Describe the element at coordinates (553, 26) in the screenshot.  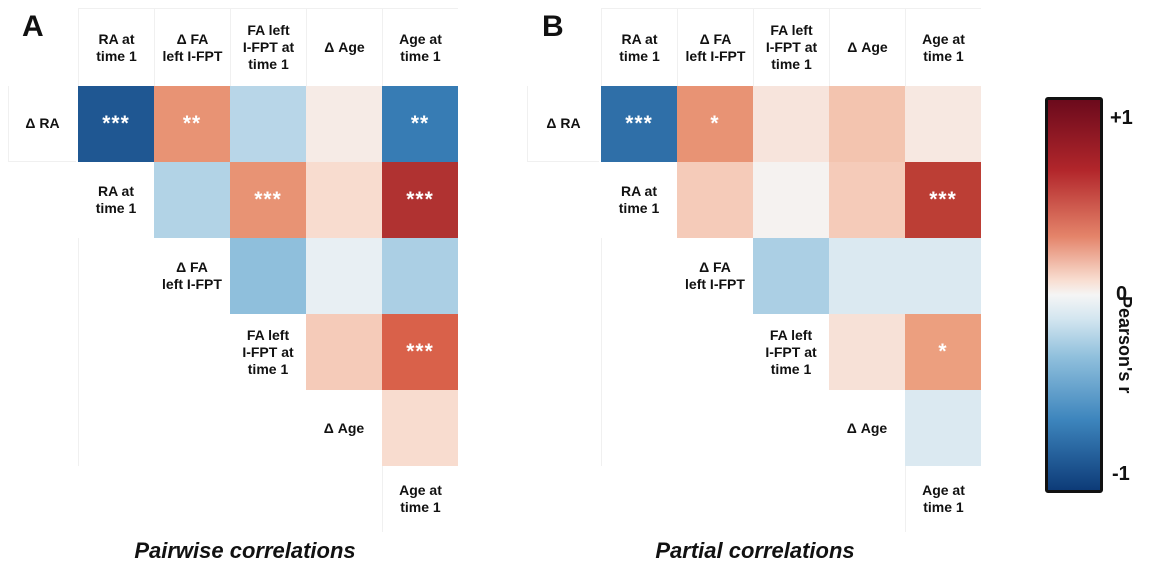
I see `panel-letter: B` at that location.